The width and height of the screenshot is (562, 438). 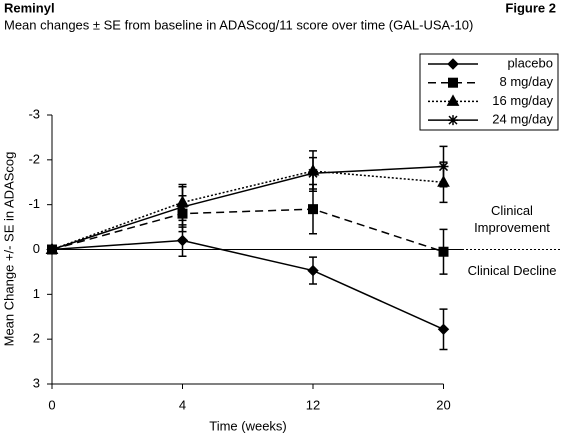 I want to click on y-tick-label: 0, so click(x=36, y=248).